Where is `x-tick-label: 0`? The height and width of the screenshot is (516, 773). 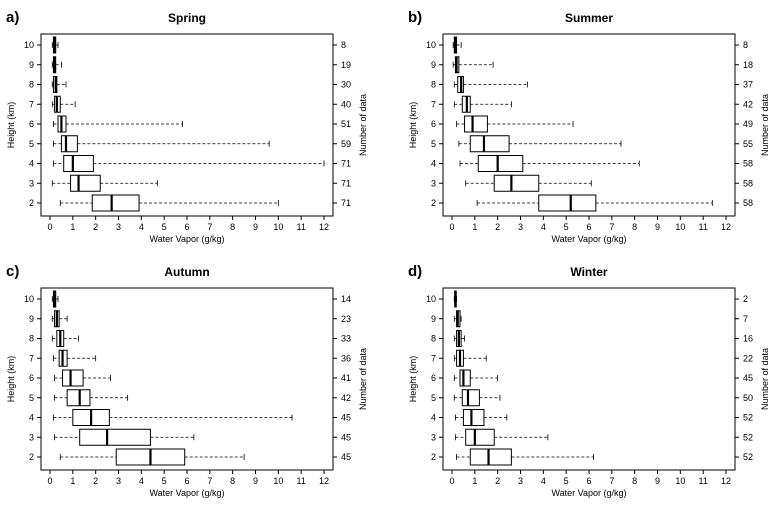 x-tick-label: 0 is located at coordinates (49, 227).